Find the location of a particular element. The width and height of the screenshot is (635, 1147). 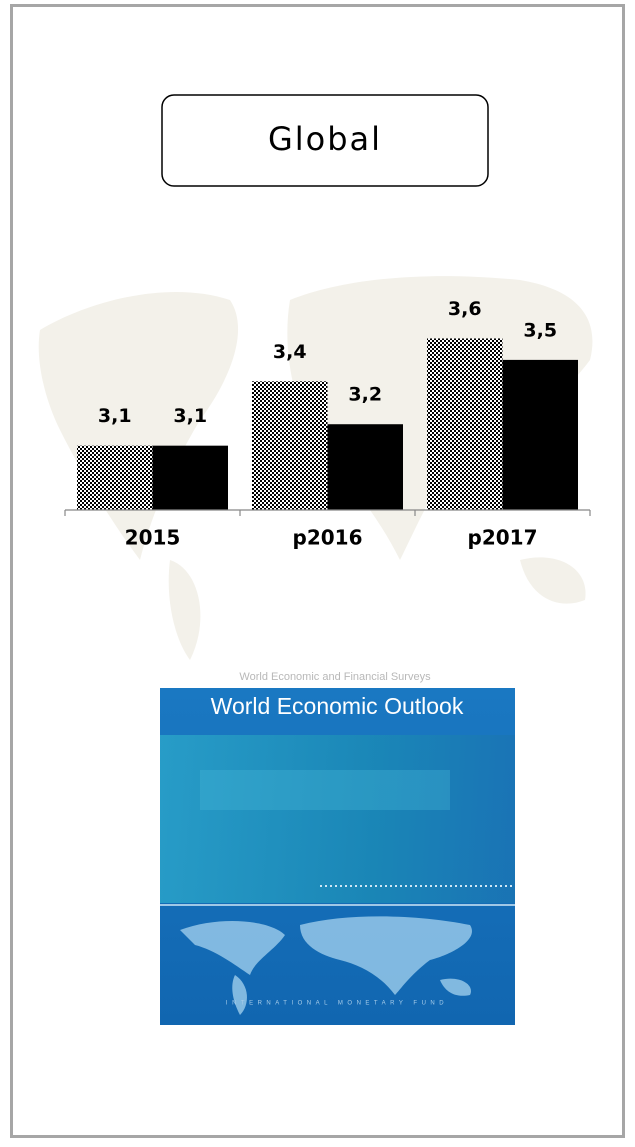

cover-publisher: INTERNATIONAL MONETARY FUND is located at coordinates (337, 1004).